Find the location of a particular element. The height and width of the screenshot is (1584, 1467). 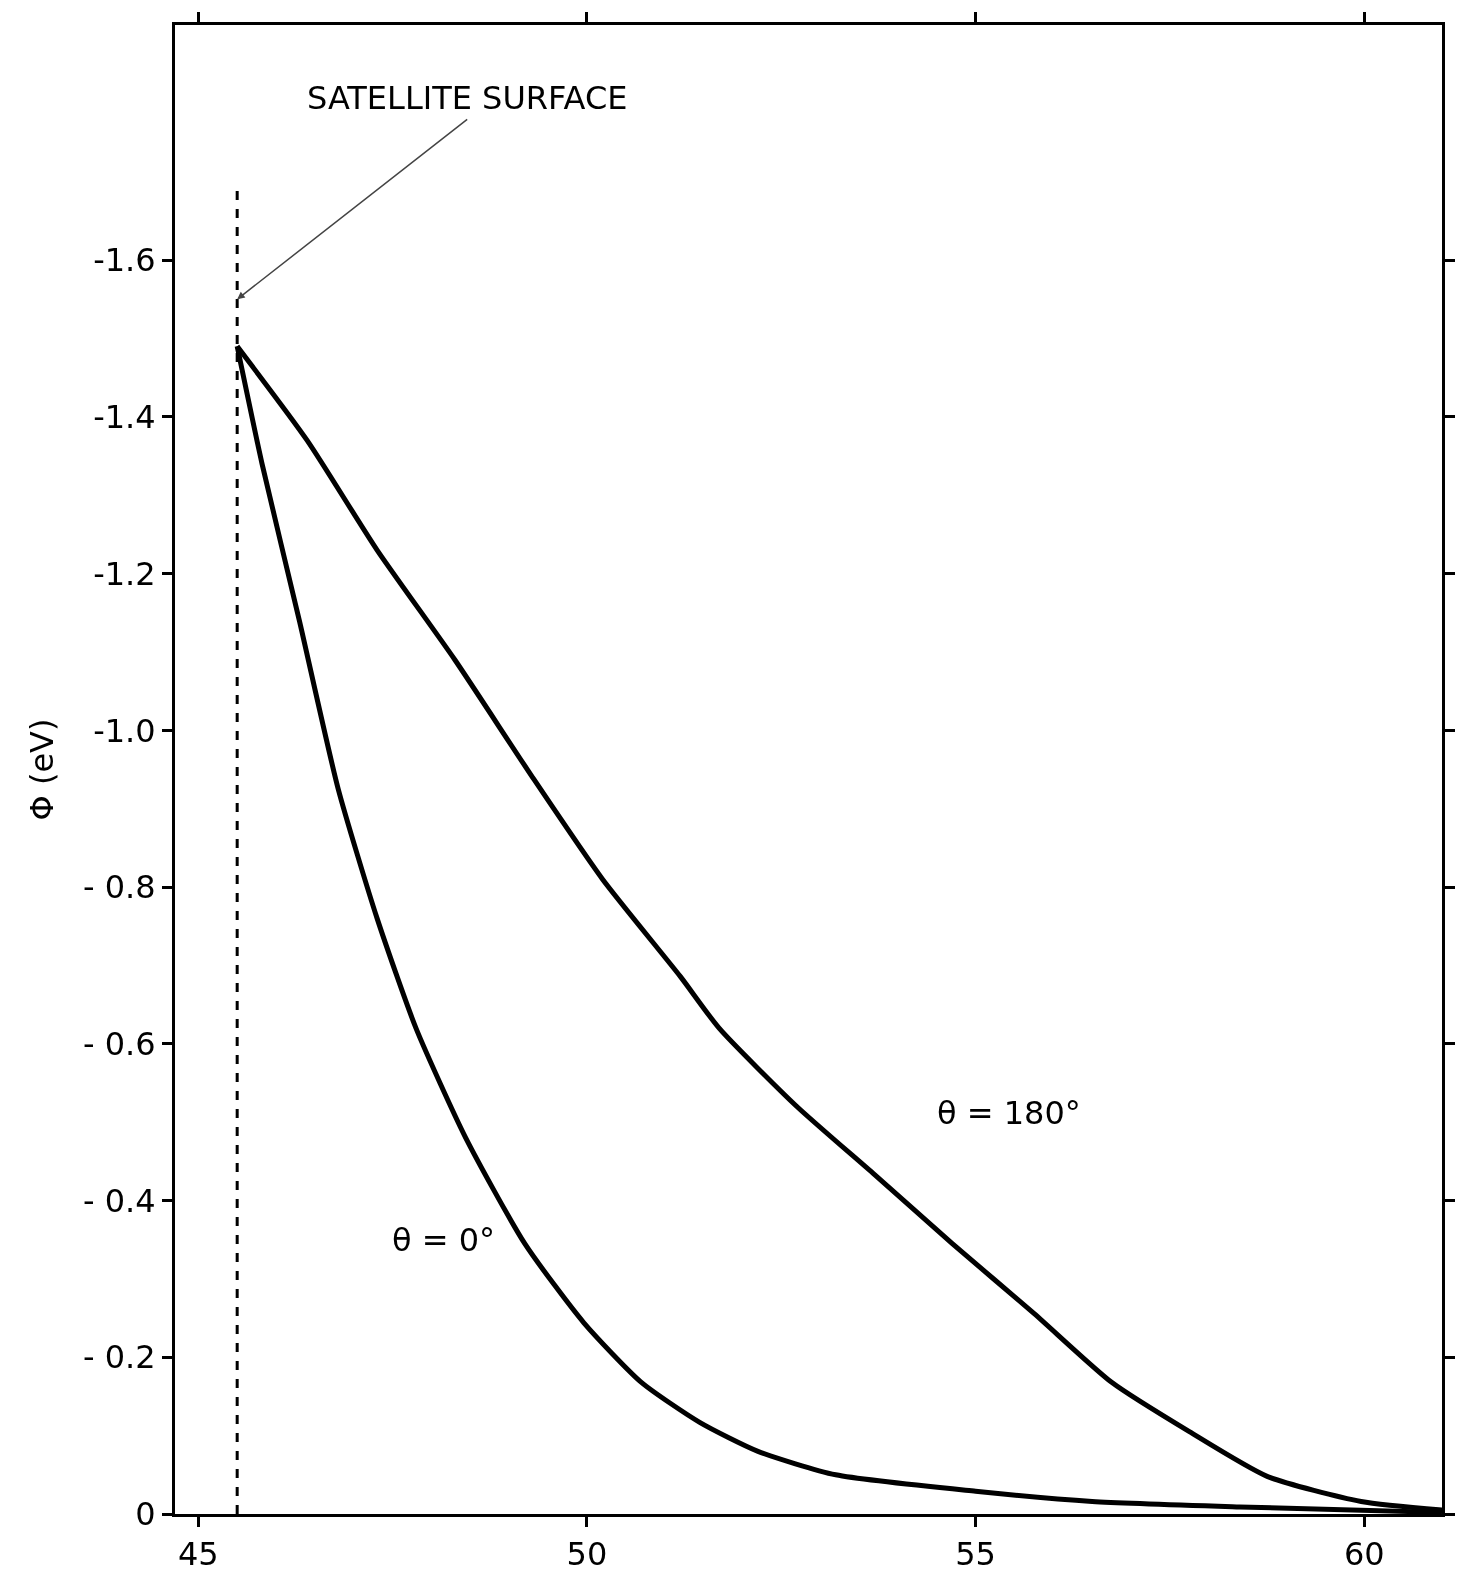

y-tick-label: - 0.2 is located at coordinates (119, 1357).